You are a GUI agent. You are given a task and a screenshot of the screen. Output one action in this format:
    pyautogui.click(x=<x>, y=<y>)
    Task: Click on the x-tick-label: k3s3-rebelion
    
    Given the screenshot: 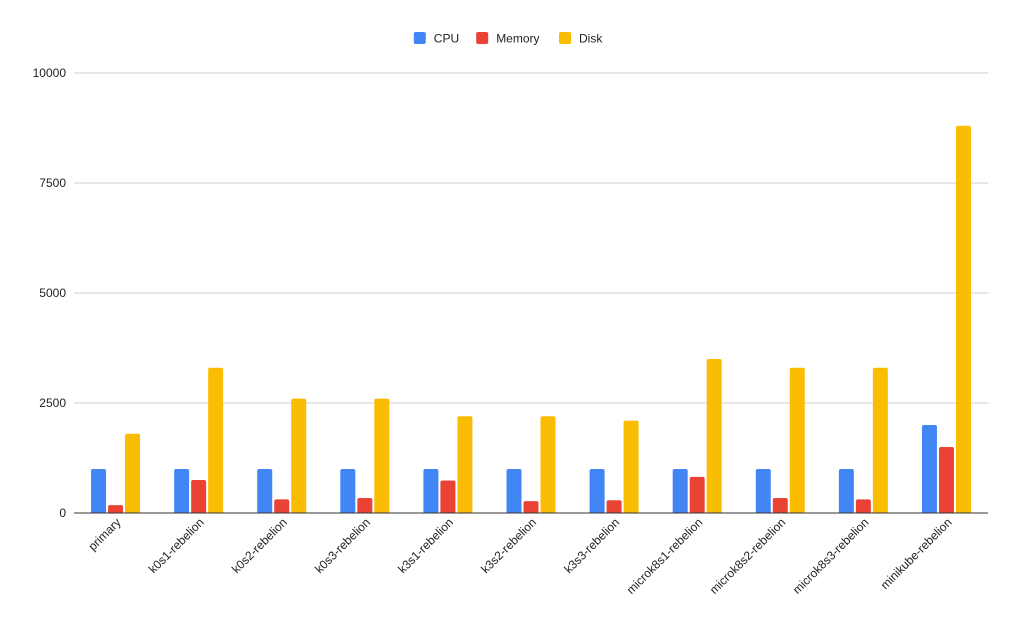 What is the action you would take?
    pyautogui.click(x=591, y=545)
    